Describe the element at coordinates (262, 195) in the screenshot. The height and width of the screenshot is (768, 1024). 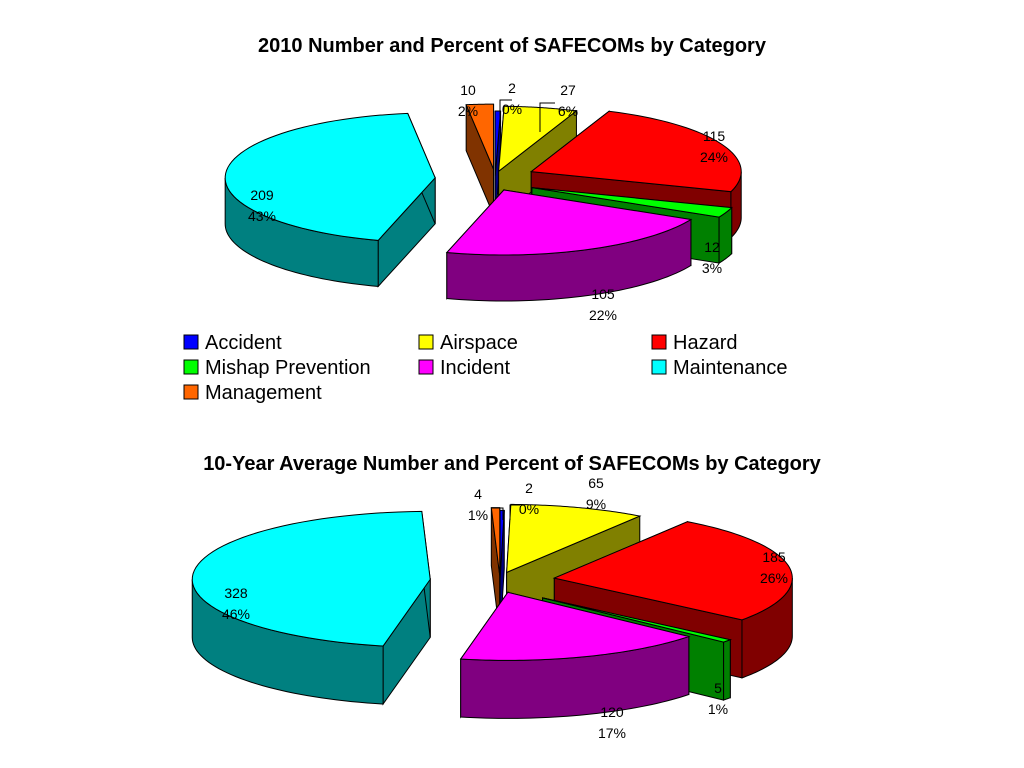
I see `value-label: 209` at that location.